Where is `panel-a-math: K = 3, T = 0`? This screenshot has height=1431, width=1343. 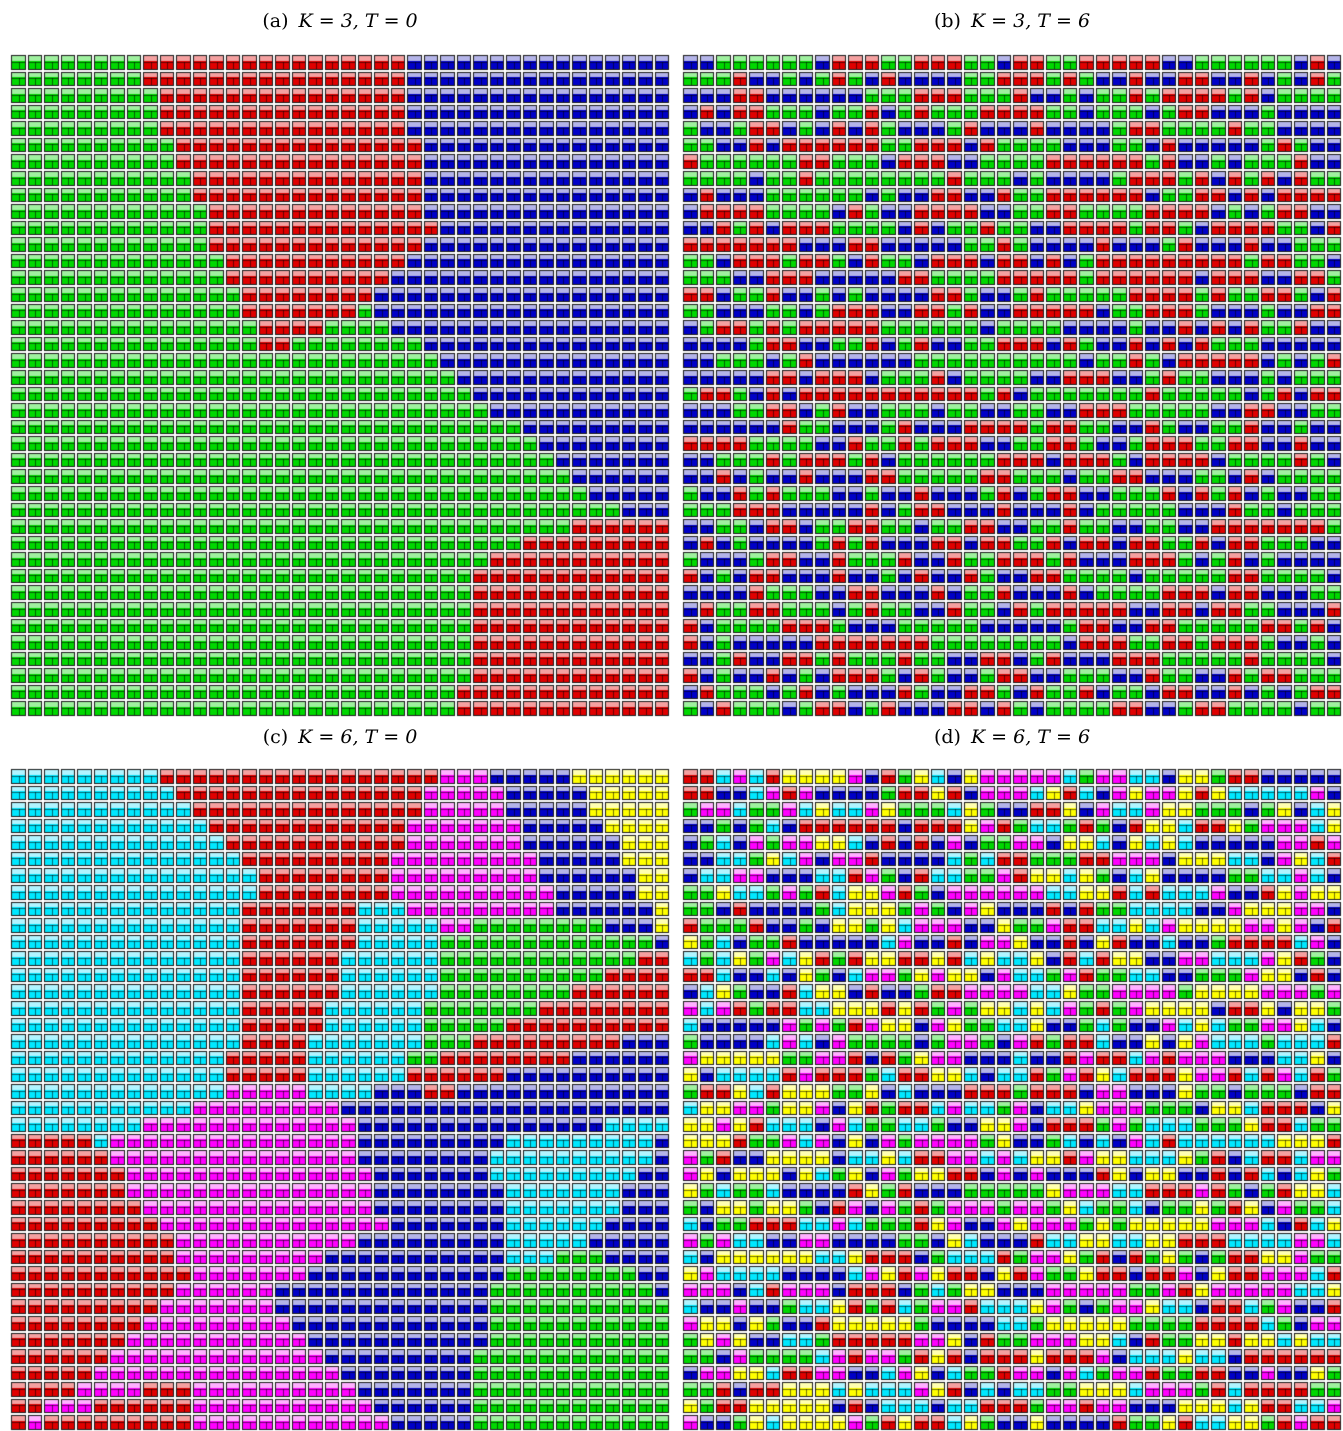
panel-a-math: K = 3, T = 0 is located at coordinates (358, 21).